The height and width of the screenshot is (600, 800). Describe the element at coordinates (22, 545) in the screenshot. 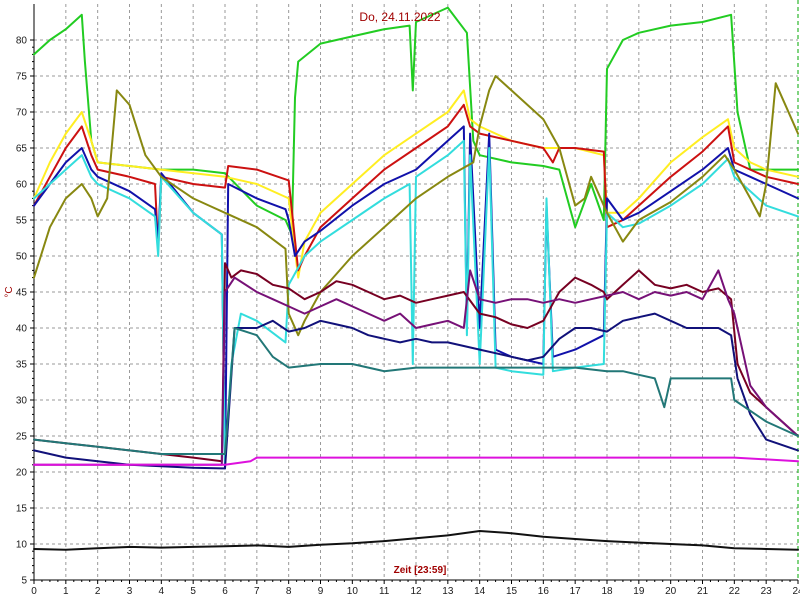

I see `y-tick-label: 10` at that location.